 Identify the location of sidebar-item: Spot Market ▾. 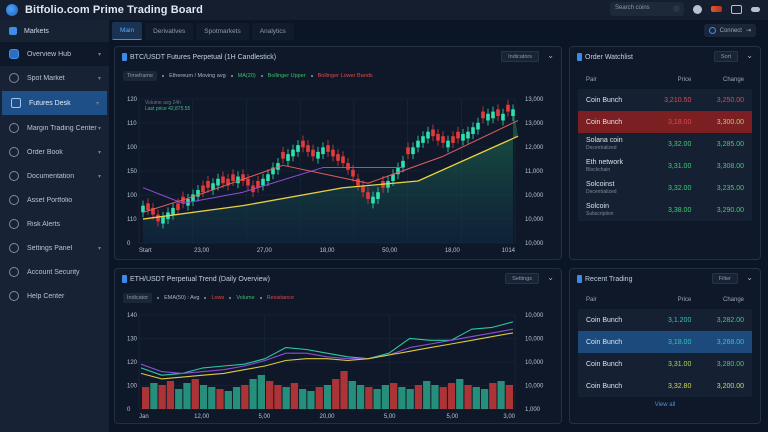
(54, 78).